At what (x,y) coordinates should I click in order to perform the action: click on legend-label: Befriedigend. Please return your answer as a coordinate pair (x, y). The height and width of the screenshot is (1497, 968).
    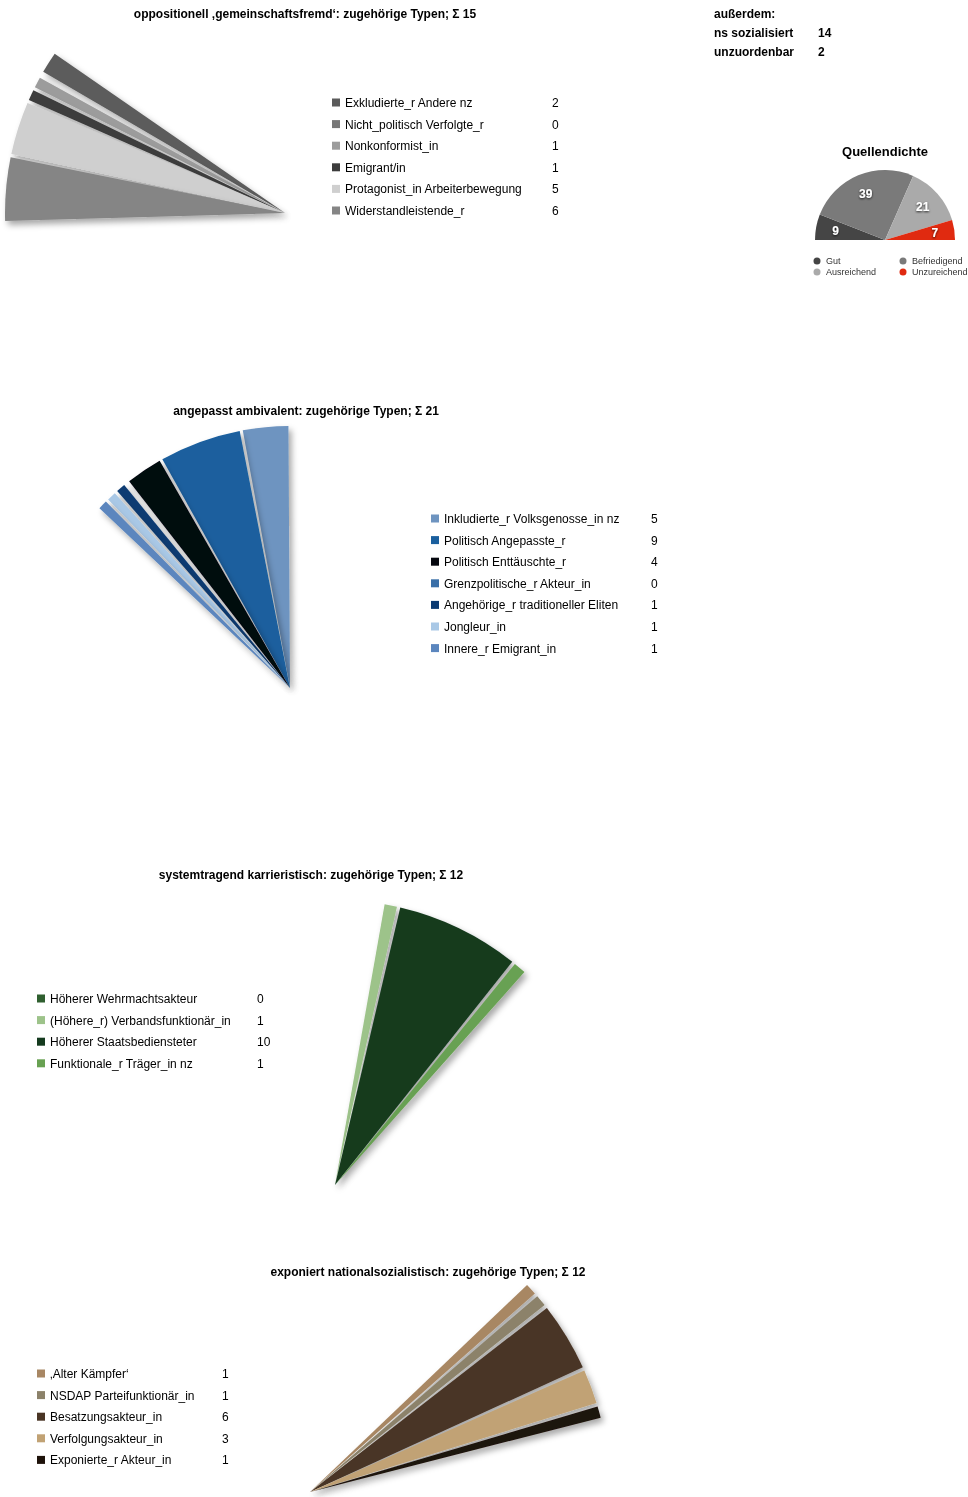
    Looking at the image, I should click on (937, 261).